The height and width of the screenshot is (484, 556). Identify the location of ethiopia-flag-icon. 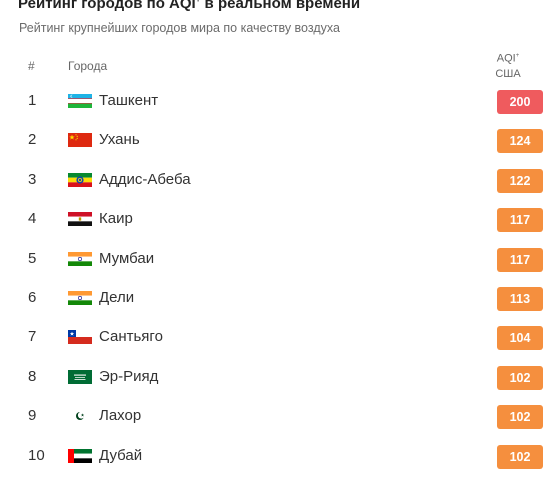
(80, 179).